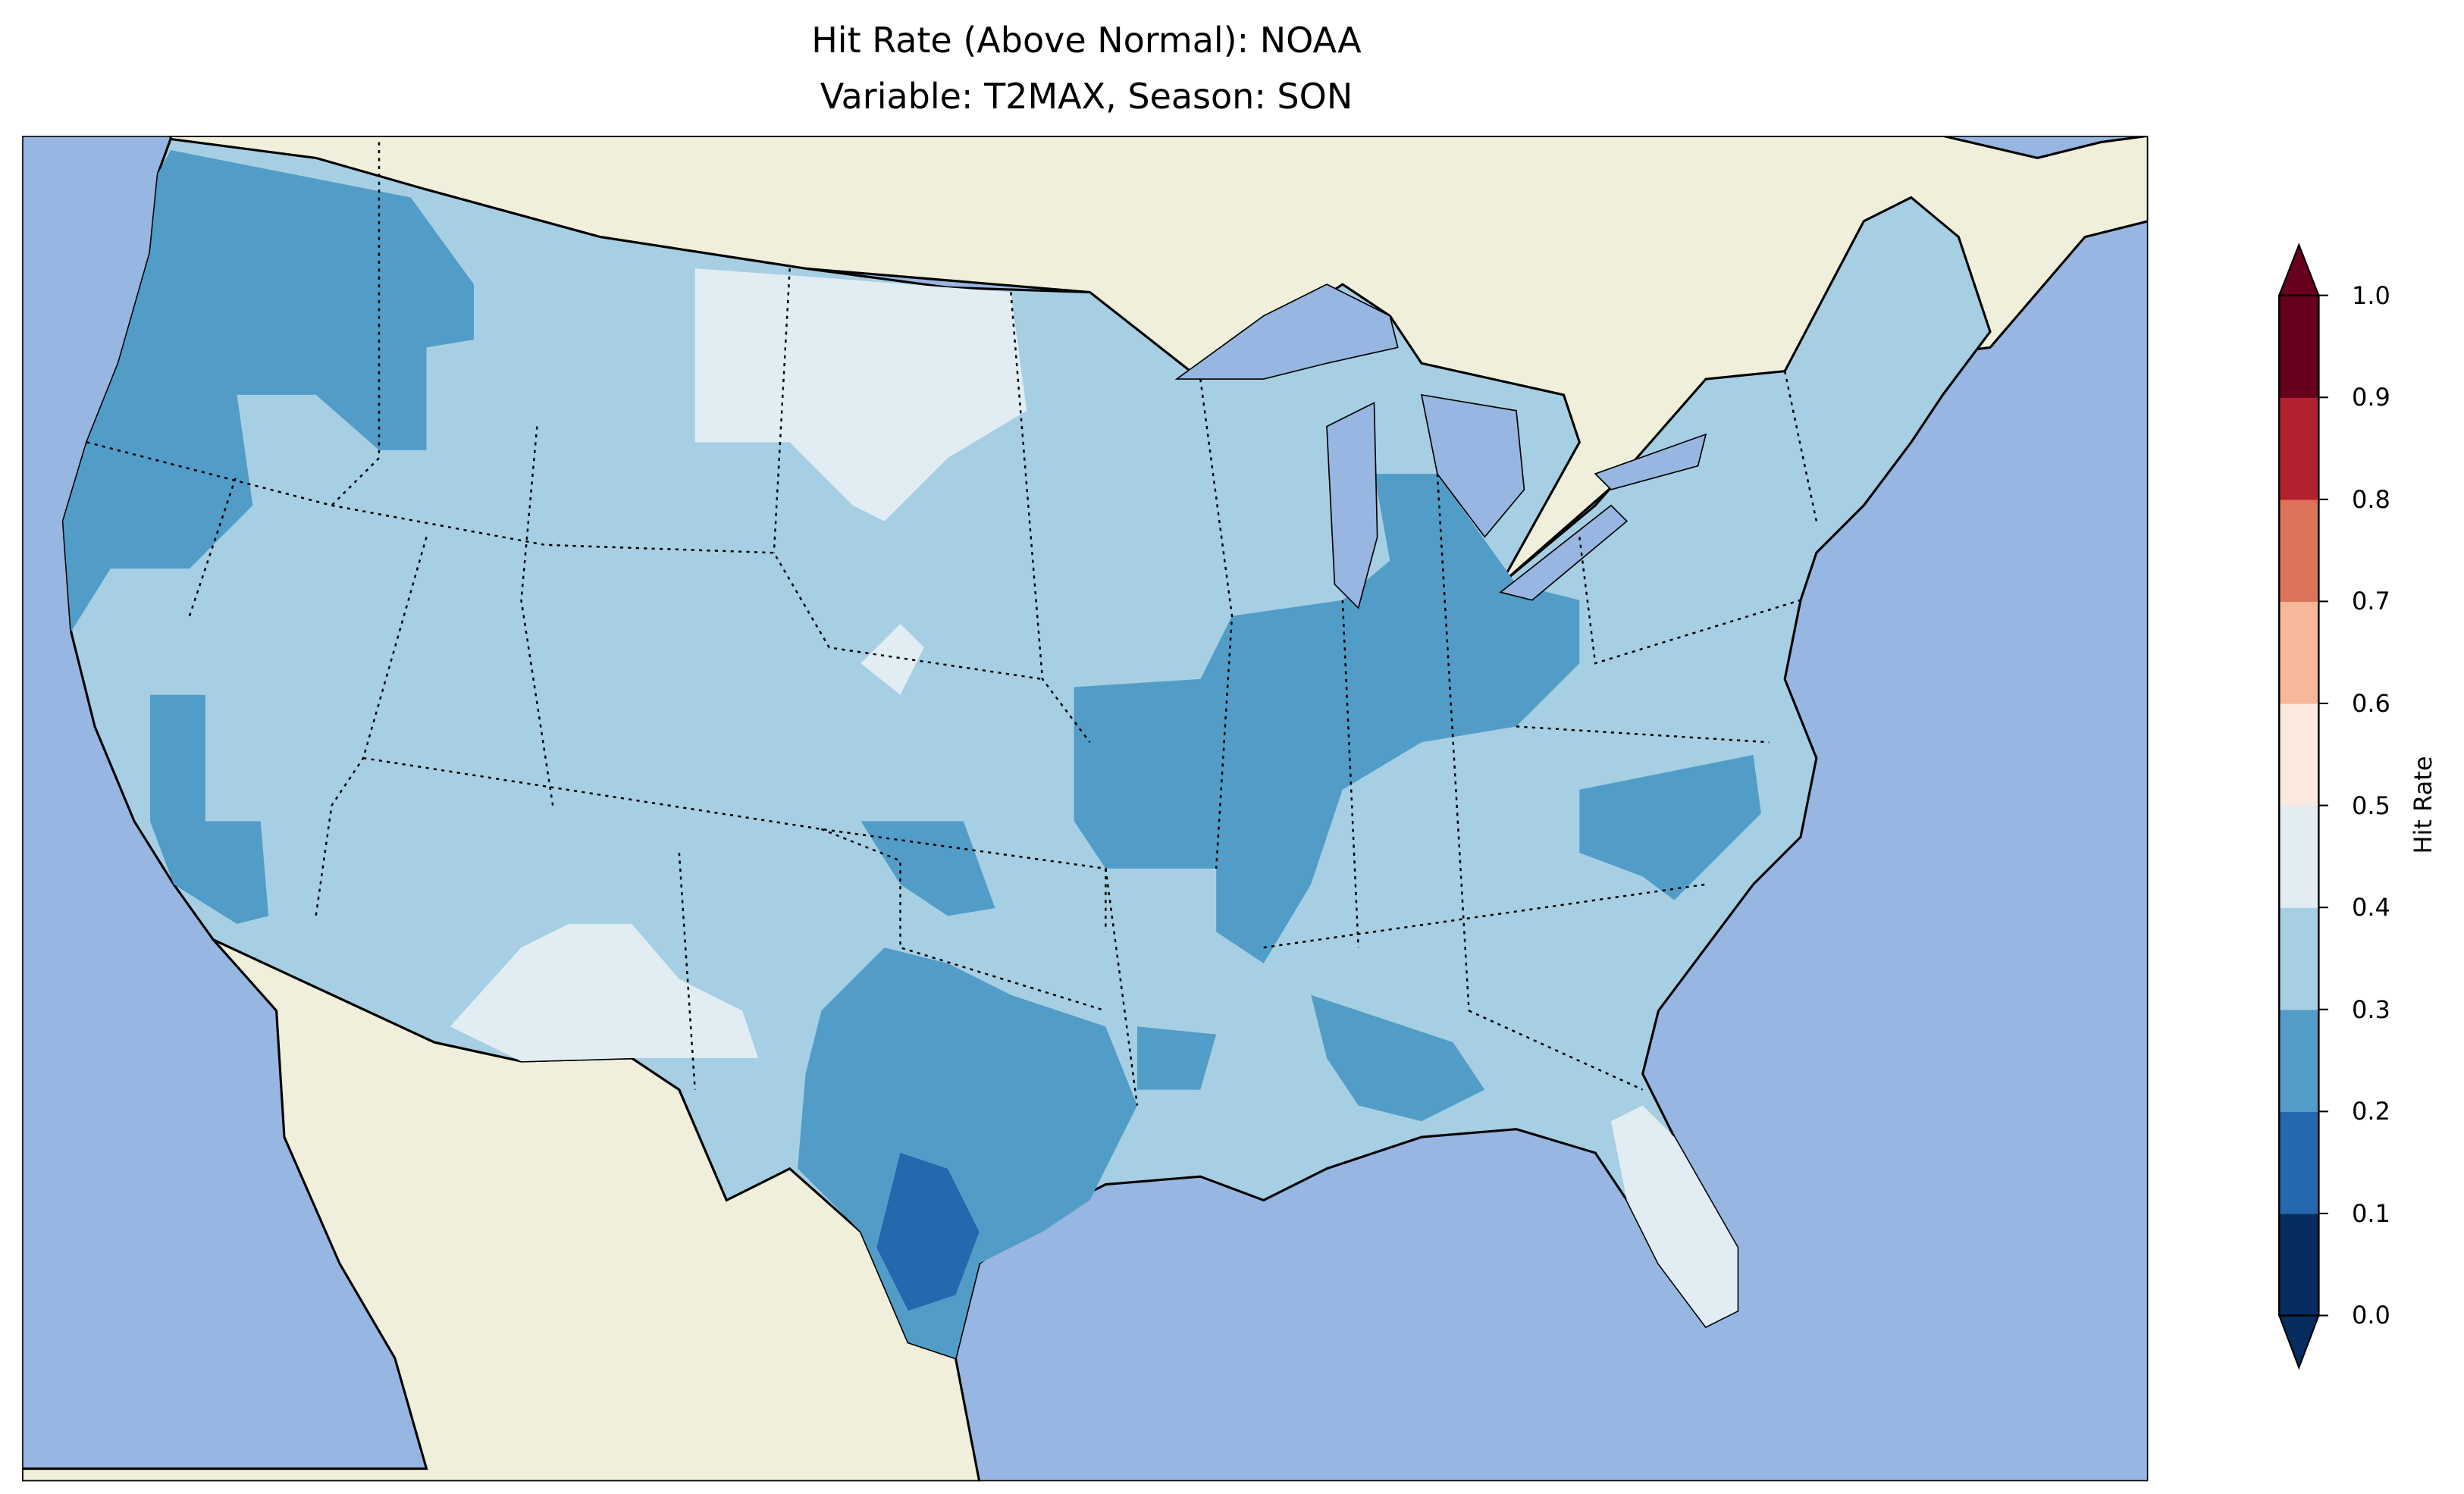 The image size is (2464, 1494). Describe the element at coordinates (2371, 1213) in the screenshot. I see `colorbar-tick-label: 0.1` at that location.